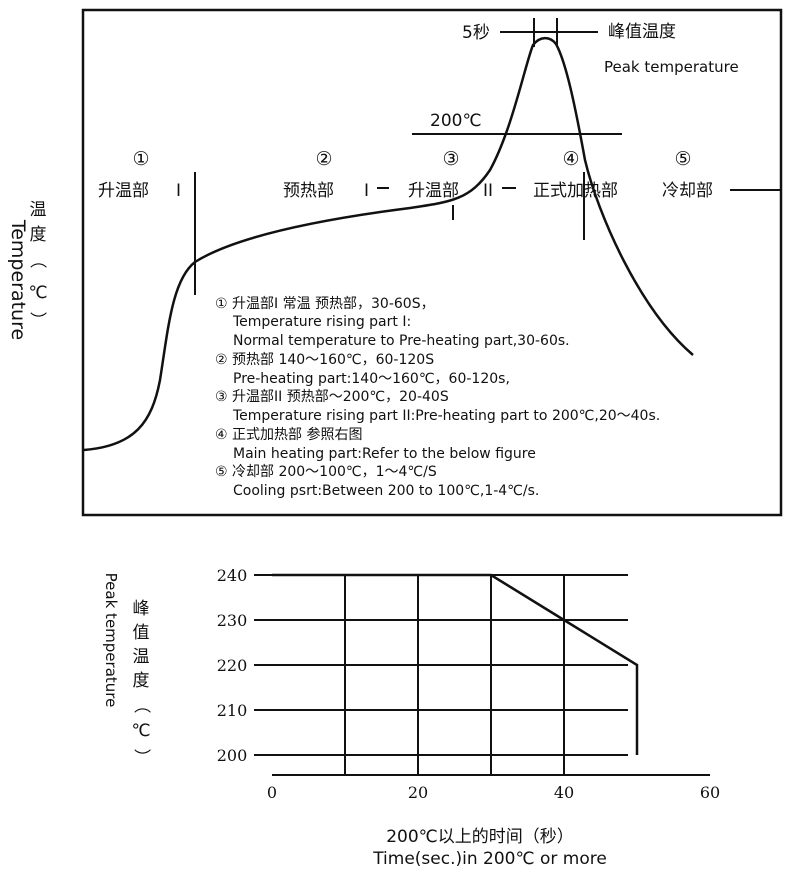 Image resolution: width=787 pixels, height=871 pixels. Describe the element at coordinates (456, 121) in the screenshot. I see `temp-200-label: 200℃` at that location.